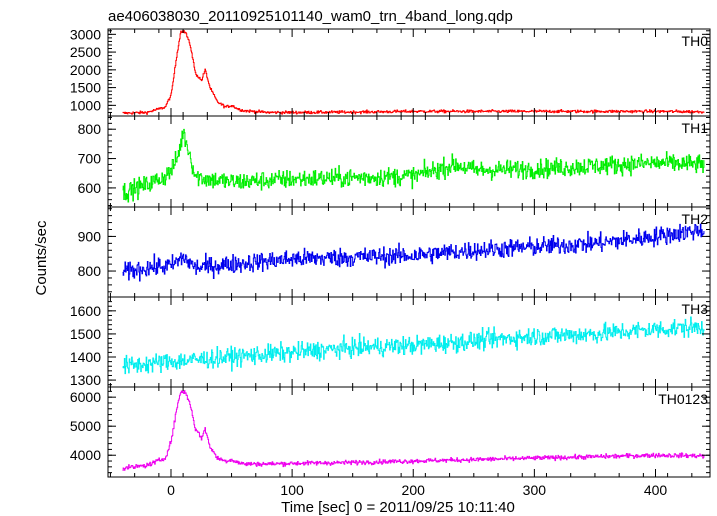  What do you see at coordinates (85, 52) in the screenshot?
I see `y-tick-label: 2500` at bounding box center [85, 52].